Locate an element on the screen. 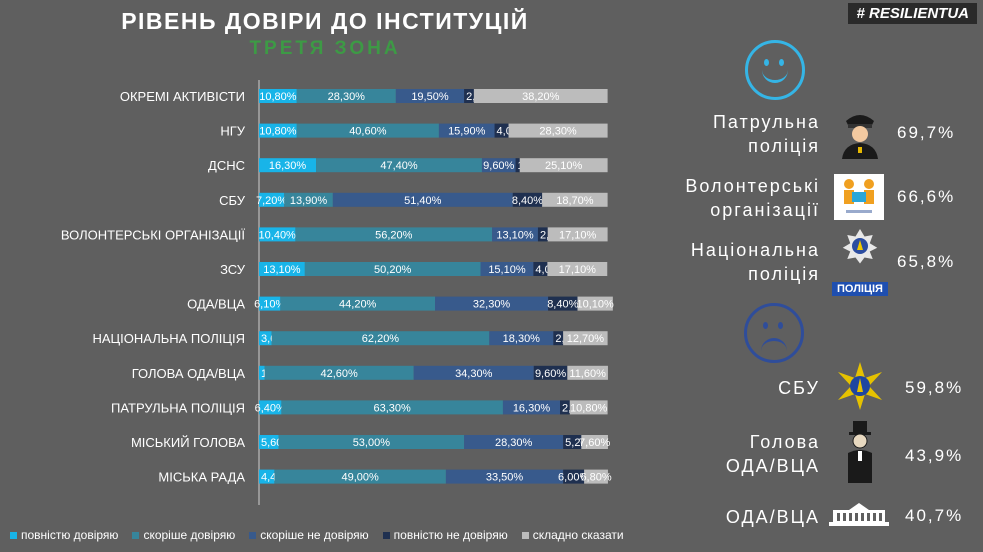 The width and height of the screenshot is (983, 552). category-label: СБУ is located at coordinates (232, 200).